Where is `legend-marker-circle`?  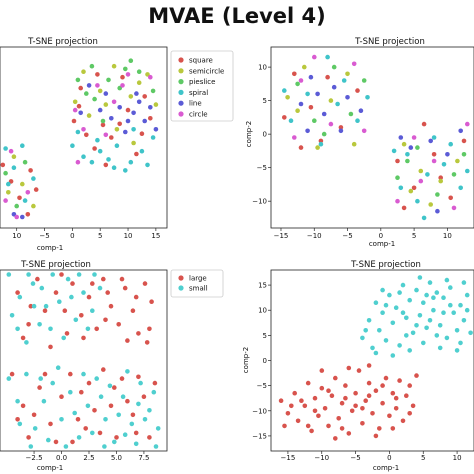
legend-marker-circle is located at coordinates (181, 114).